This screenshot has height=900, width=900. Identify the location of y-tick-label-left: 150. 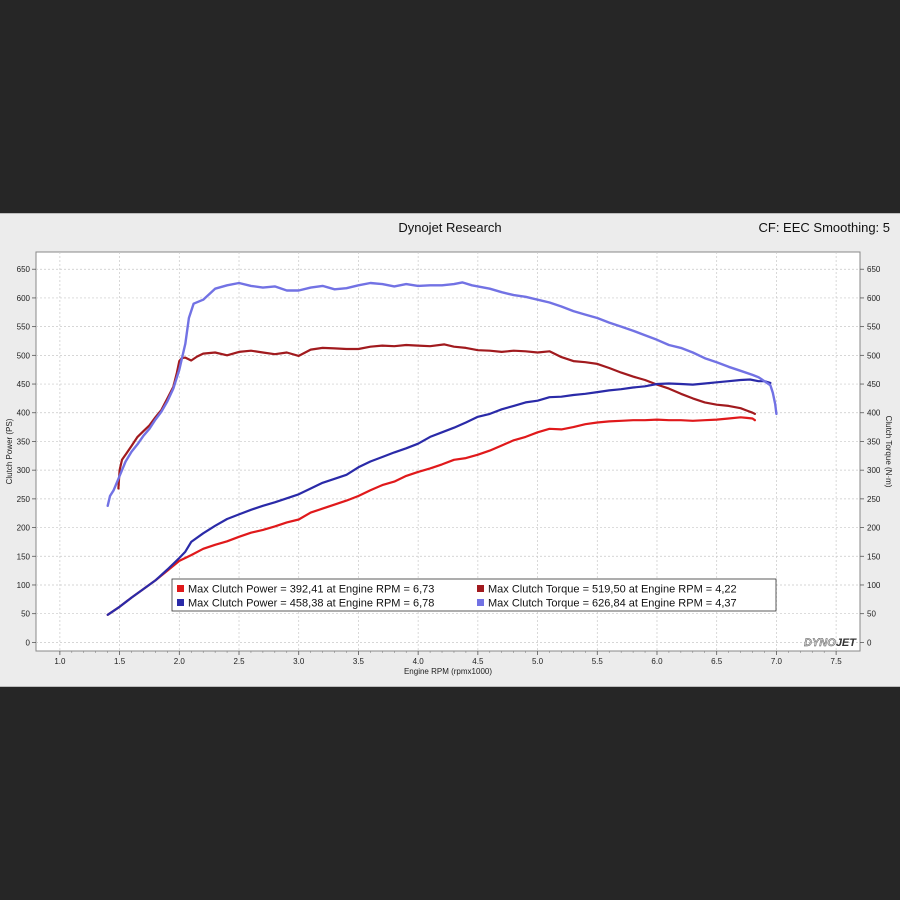
(24, 556).